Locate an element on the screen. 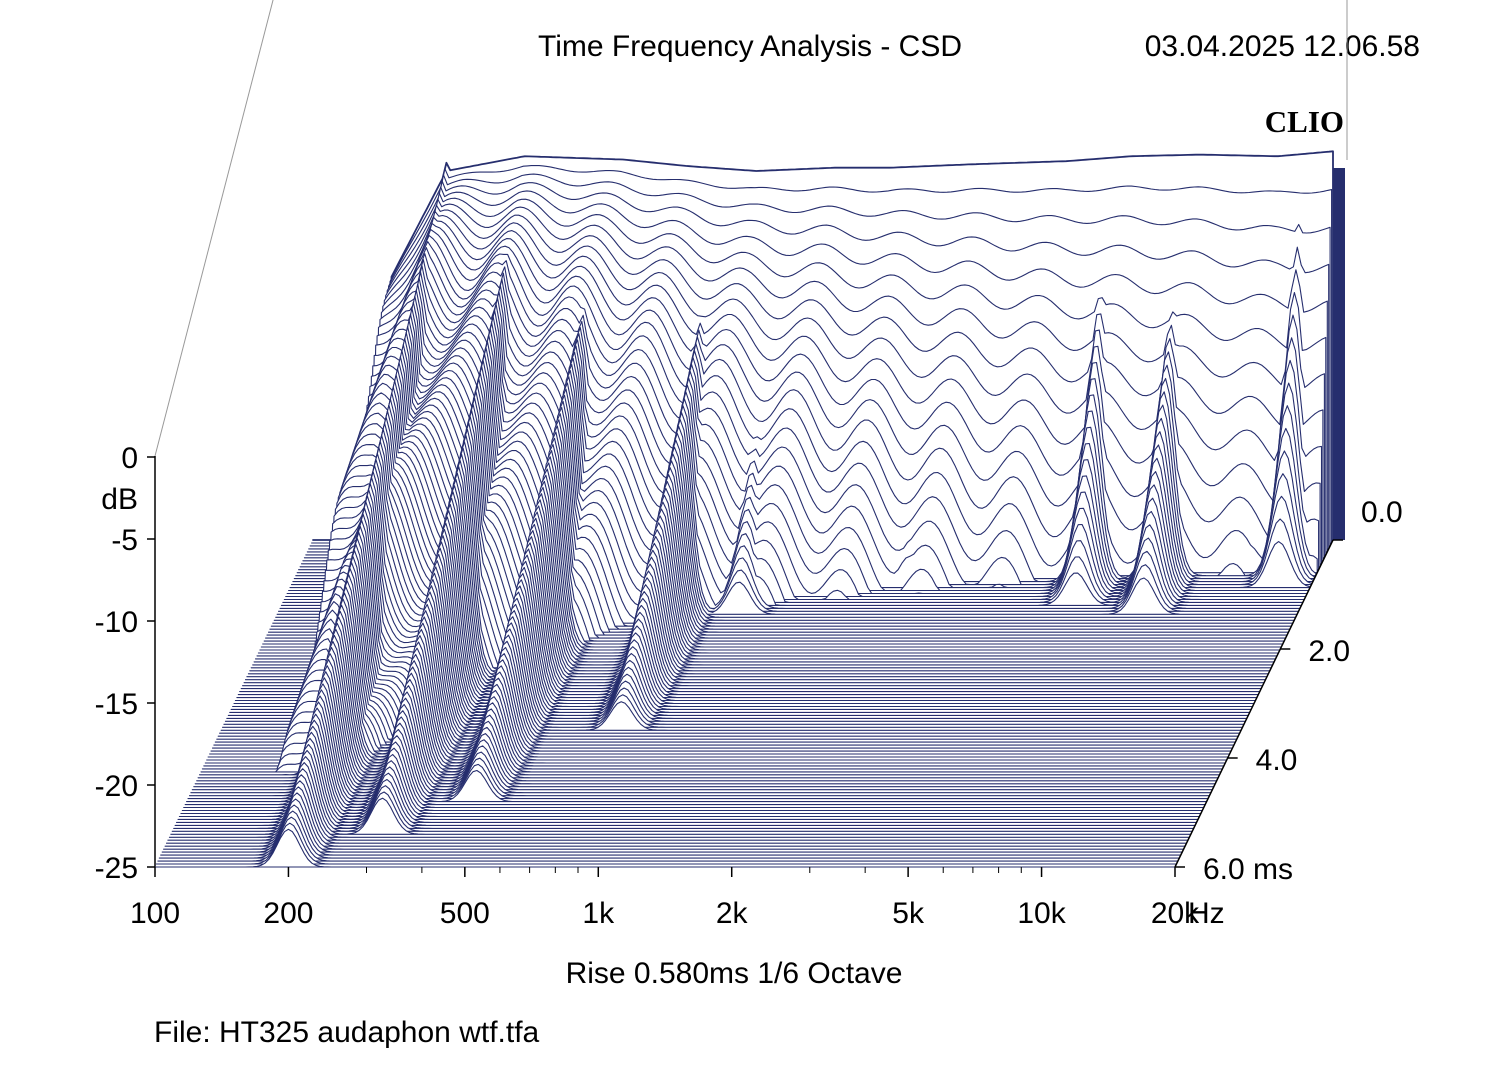 The height and width of the screenshot is (1074, 1500). time-tick-label: 0.0 is located at coordinates (1382, 512).